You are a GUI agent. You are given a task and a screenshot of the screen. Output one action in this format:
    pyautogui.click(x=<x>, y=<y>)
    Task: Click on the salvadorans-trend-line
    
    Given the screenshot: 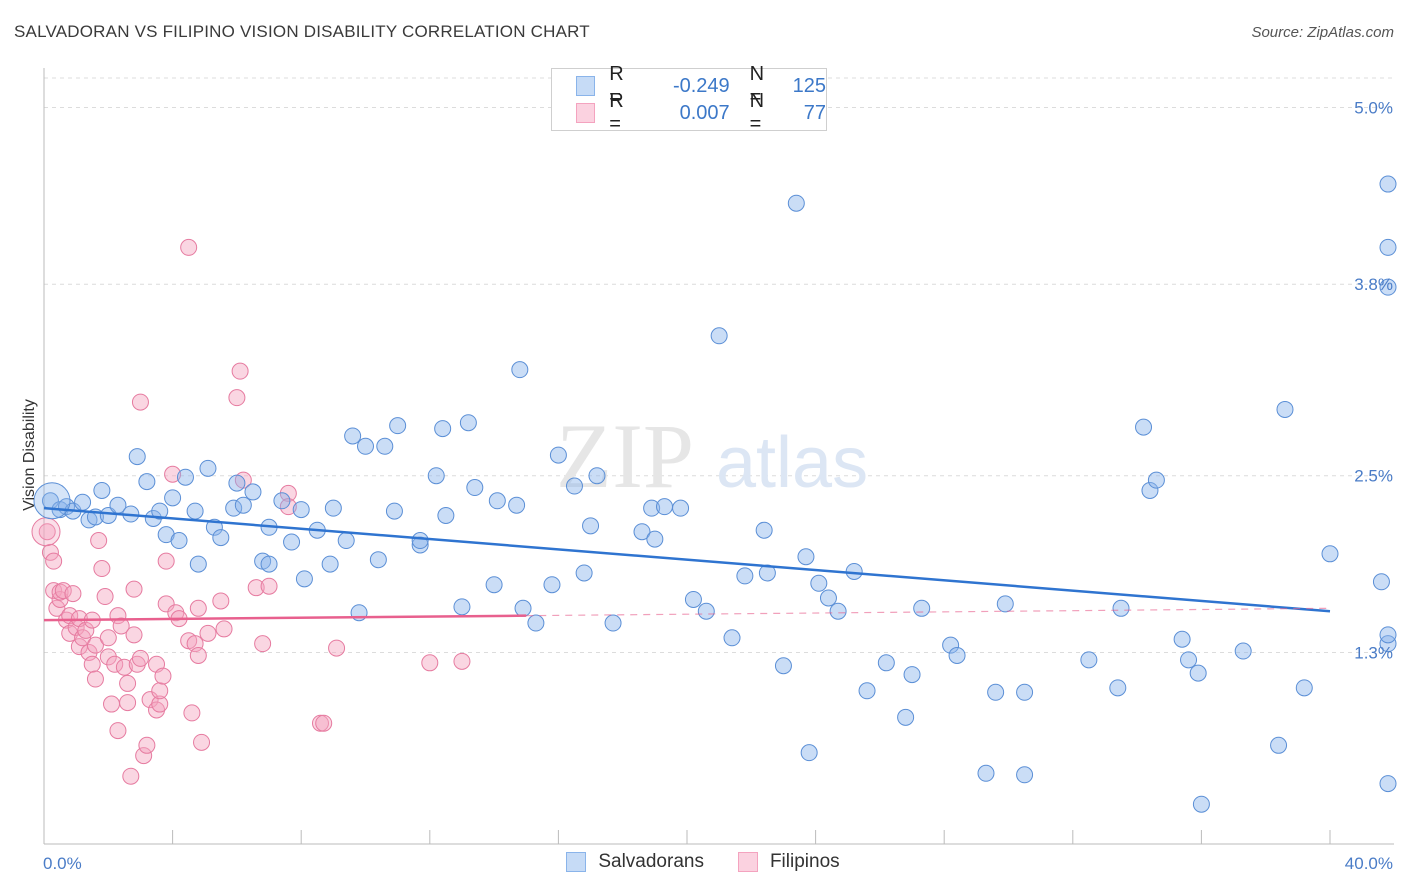 What is the action you would take?
    pyautogui.click(x=687, y=559)
    